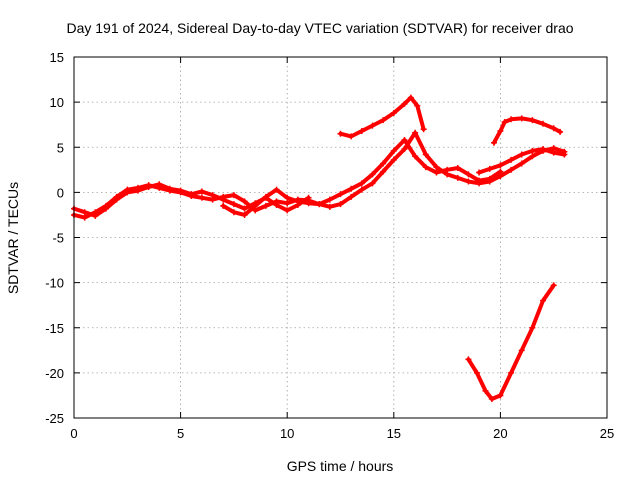 This screenshot has width=640, height=480. Describe the element at coordinates (54, 328) in the screenshot. I see `y-tick-label: -15` at that location.